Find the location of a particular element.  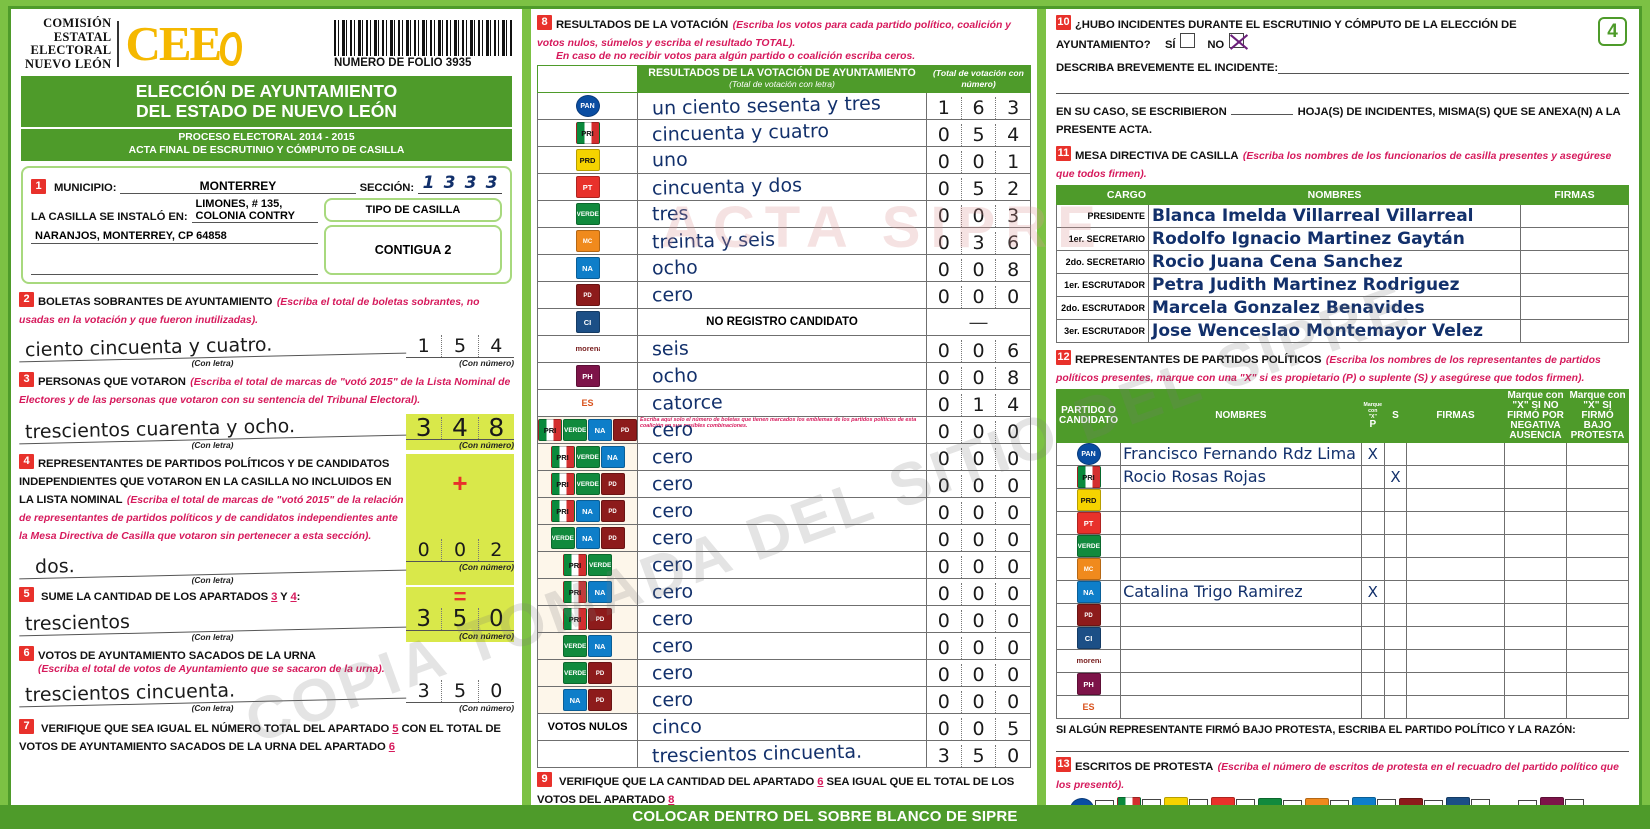

results-letra-cell-15: cero is located at coordinates (782, 511).